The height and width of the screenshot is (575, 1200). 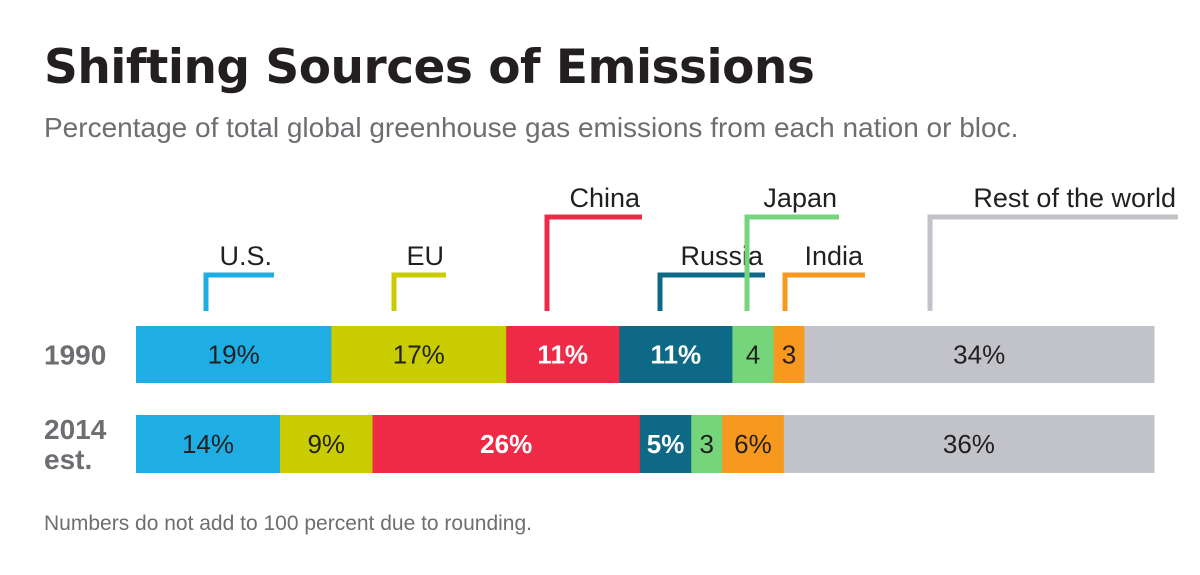 I want to click on legend-bracket-us, so click(x=238, y=291).